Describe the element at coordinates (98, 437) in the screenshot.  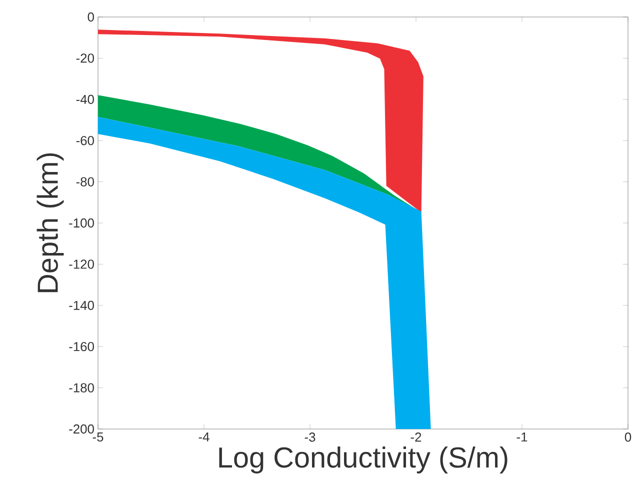
I see `x-tick-label: -5` at that location.